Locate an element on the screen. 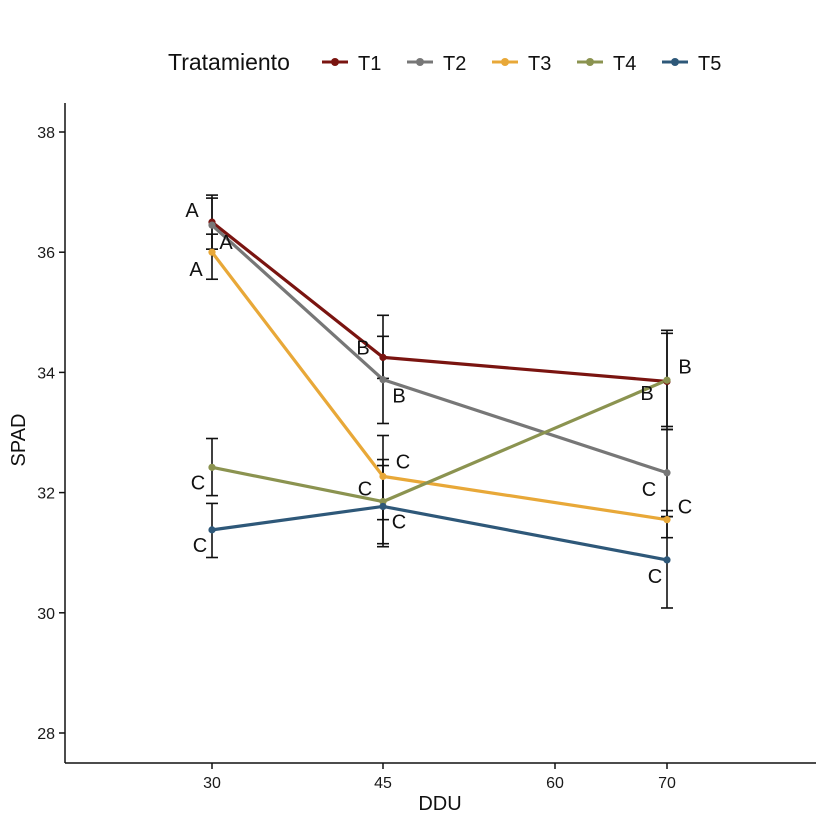 The image size is (825, 825). legend-key-point-t2 is located at coordinates (420, 62).